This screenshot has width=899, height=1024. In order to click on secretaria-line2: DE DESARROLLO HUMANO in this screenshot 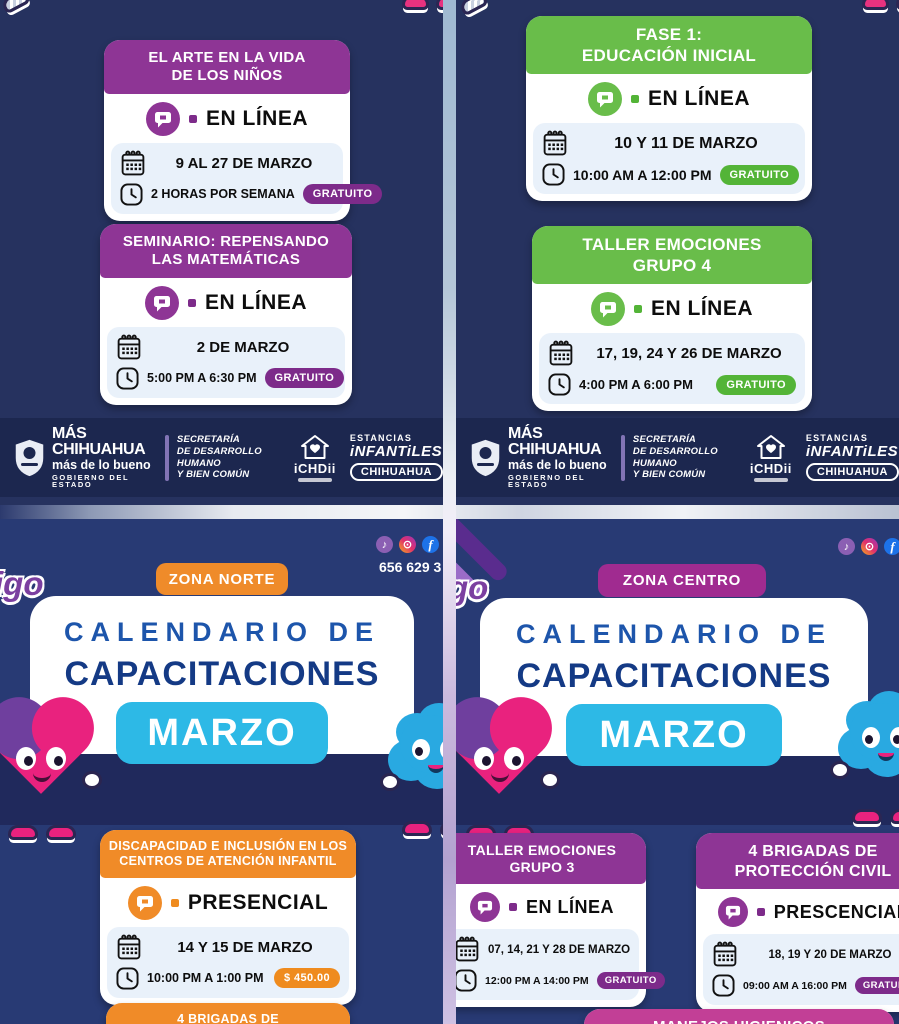, I will do `click(675, 457)`.